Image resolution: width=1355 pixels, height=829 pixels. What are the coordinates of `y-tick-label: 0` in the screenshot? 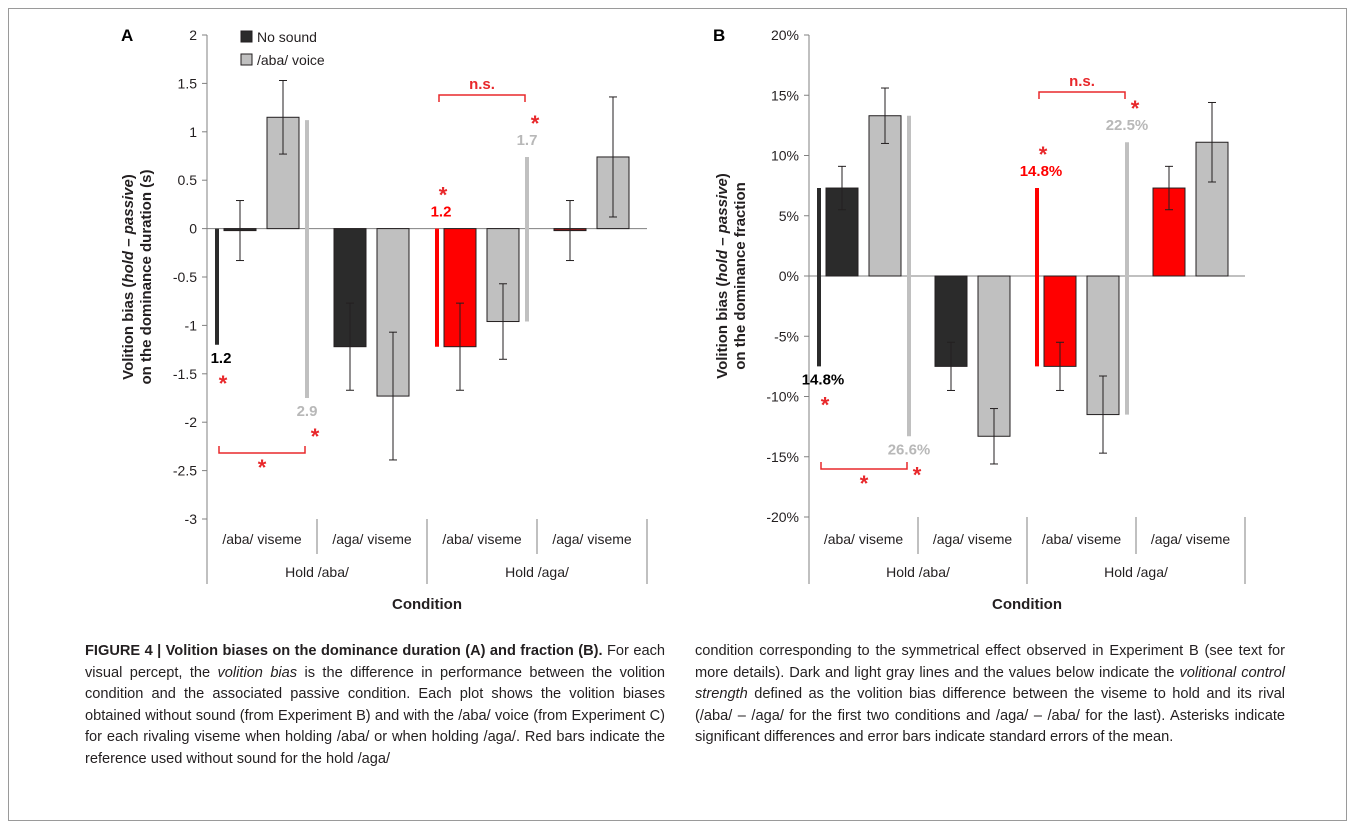 It's located at (193, 229).